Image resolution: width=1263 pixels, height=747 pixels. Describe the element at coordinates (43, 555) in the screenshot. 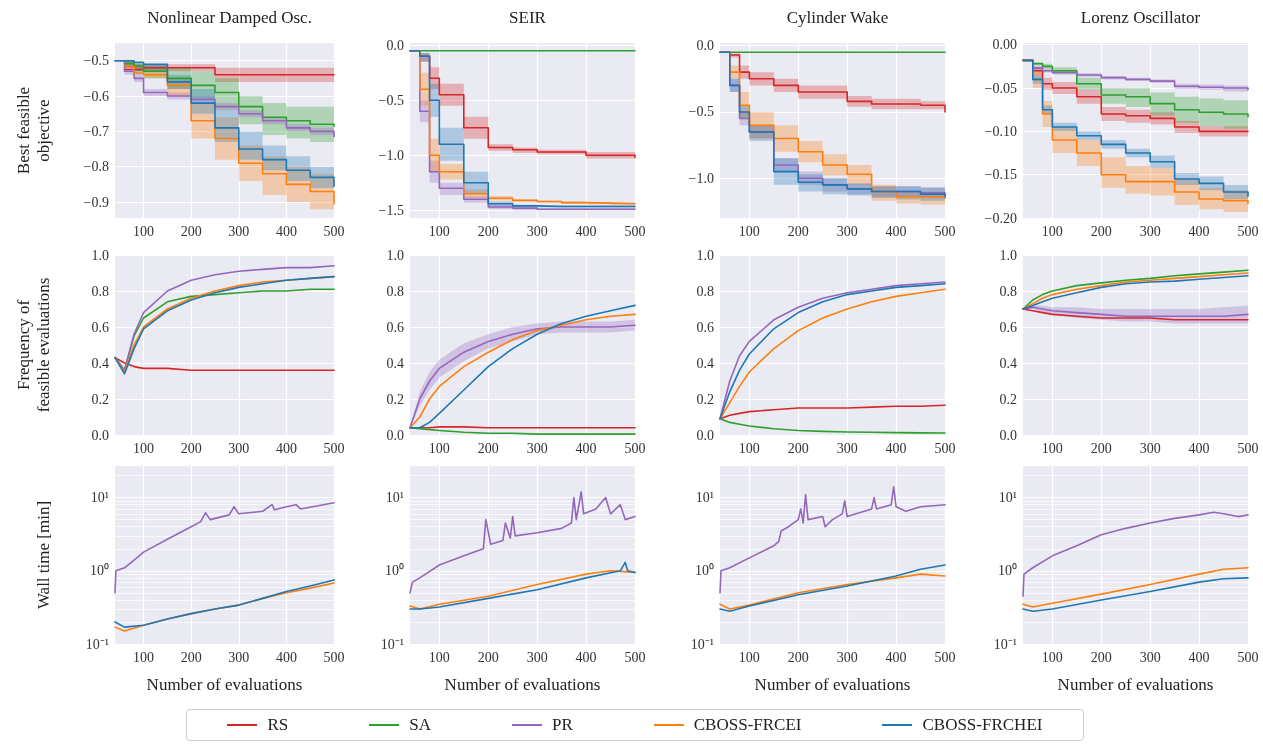

I see `y-axis-title: Wall time [min]` at that location.